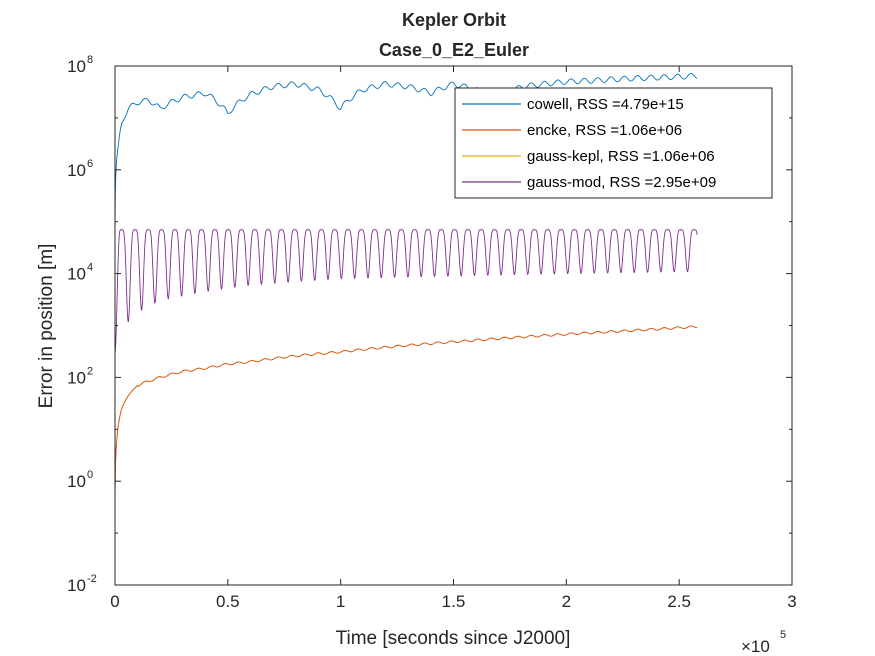 The width and height of the screenshot is (875, 656). Describe the element at coordinates (454, 601) in the screenshot. I see `x-tick-label: 1.5` at that location.